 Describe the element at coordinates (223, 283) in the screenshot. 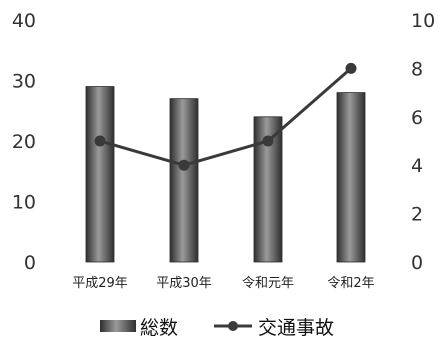

I see `x-axis-ticks: 平成29年 平成30年 令和元年 令和2年` at that location.